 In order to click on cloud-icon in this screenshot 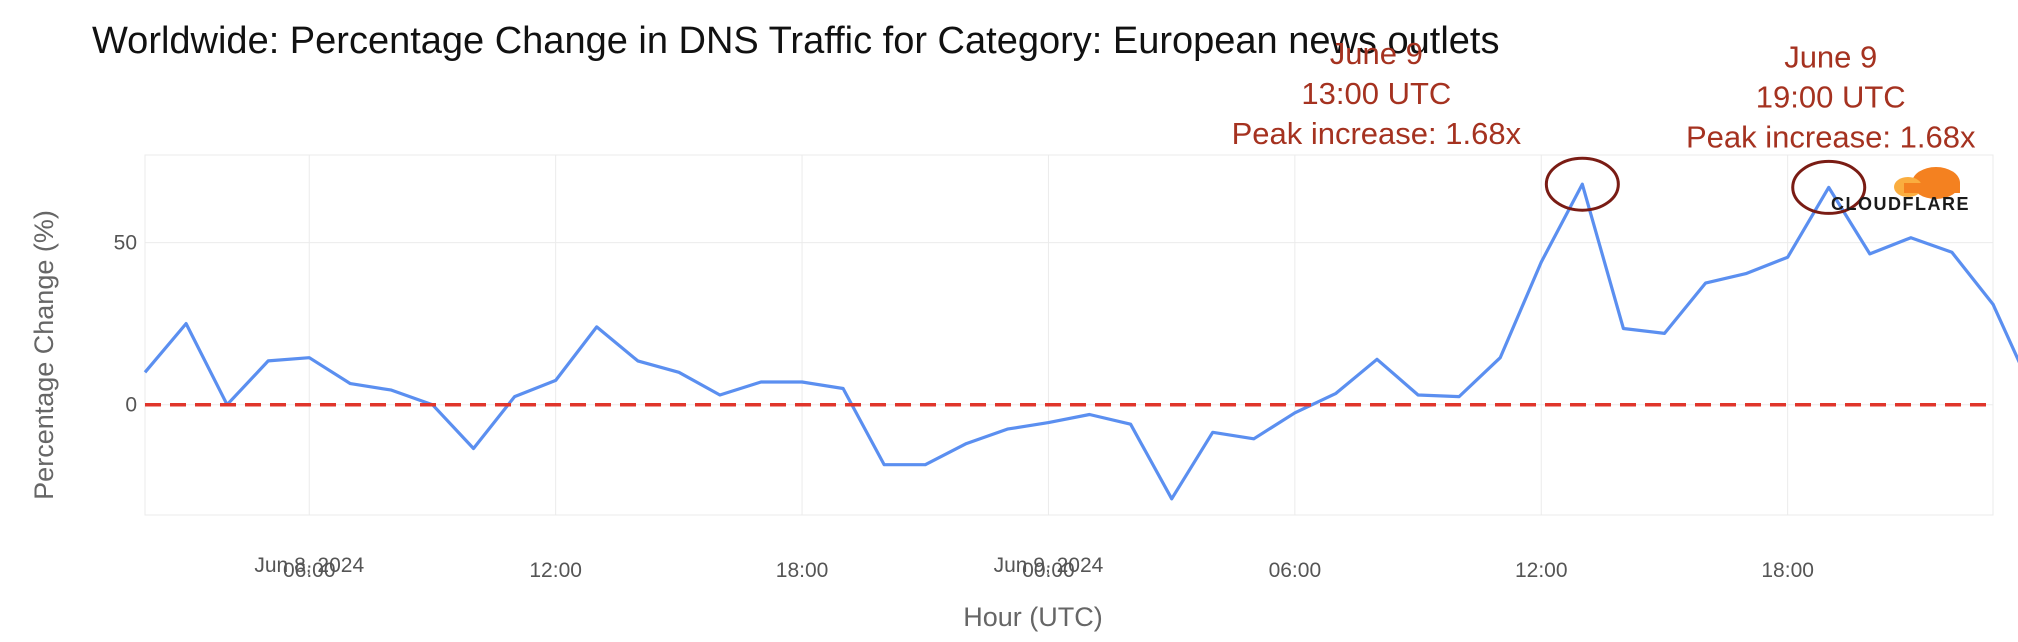, I will do `click(1927, 183)`.